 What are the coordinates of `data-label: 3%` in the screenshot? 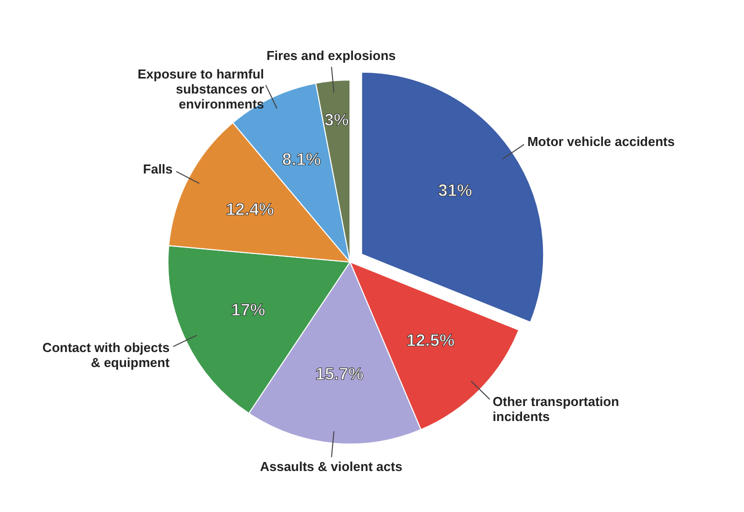 It's located at (336, 120).